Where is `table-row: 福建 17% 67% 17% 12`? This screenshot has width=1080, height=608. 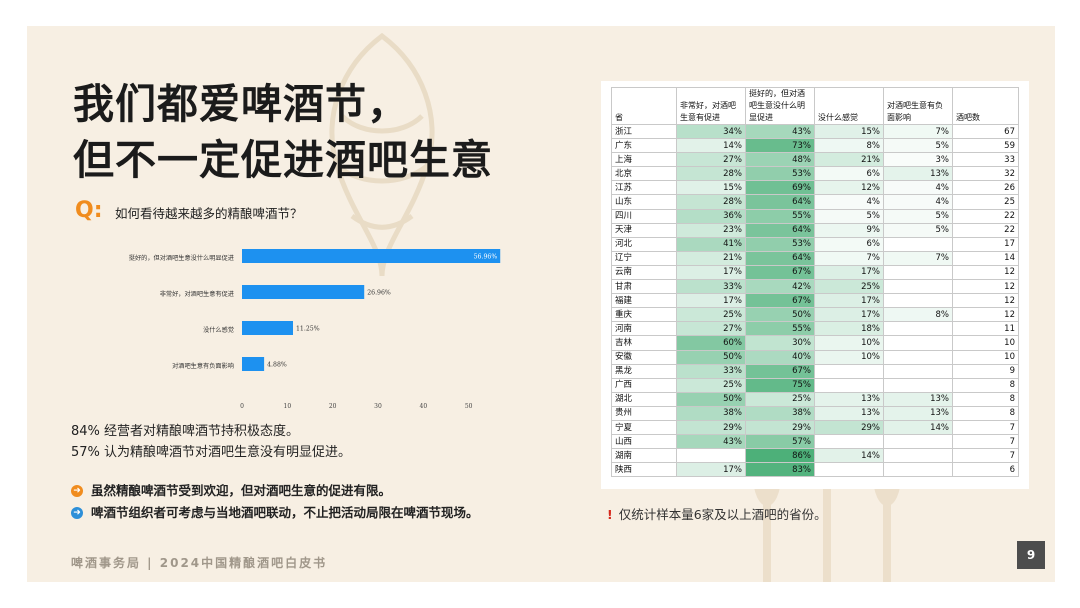
table-row: 福建 17% 67% 17% 12 is located at coordinates (815, 301).